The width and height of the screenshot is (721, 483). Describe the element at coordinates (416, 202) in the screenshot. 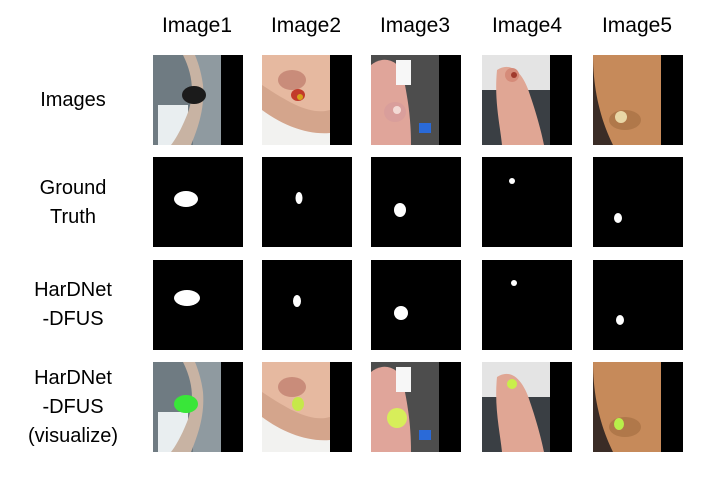

I see `ground-truth-mask-image3` at that location.